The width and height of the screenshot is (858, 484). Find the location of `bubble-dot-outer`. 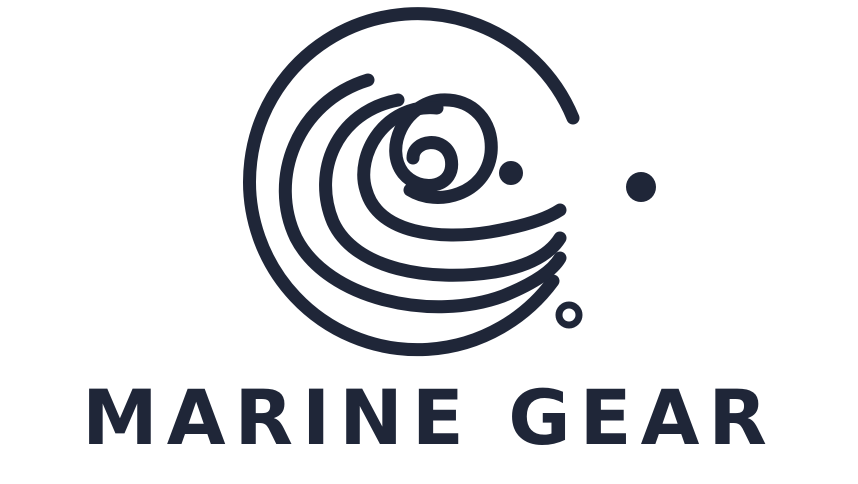

bubble-dot-outer is located at coordinates (641, 187).